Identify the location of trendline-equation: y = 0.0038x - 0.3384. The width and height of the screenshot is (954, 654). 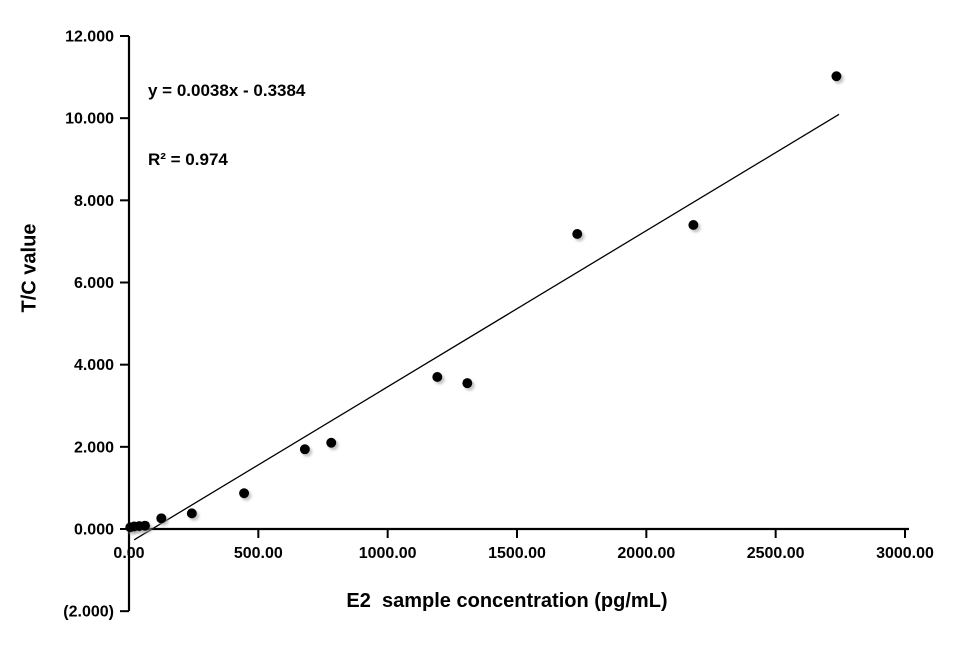
(227, 90).